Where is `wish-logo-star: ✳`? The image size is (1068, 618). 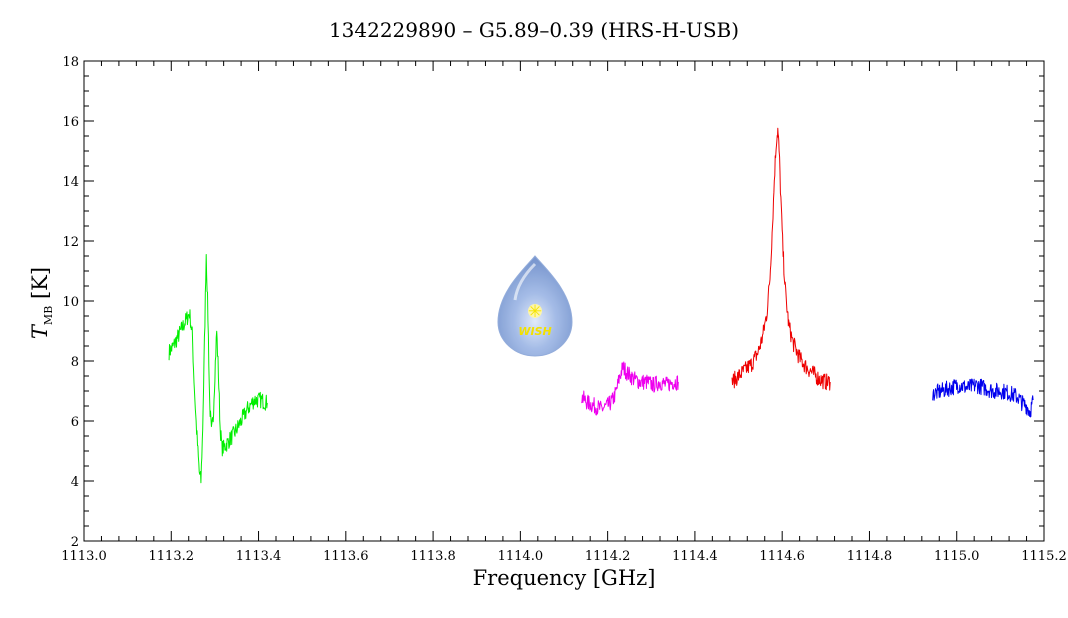
wish-logo-star: ✳ is located at coordinates (535, 312).